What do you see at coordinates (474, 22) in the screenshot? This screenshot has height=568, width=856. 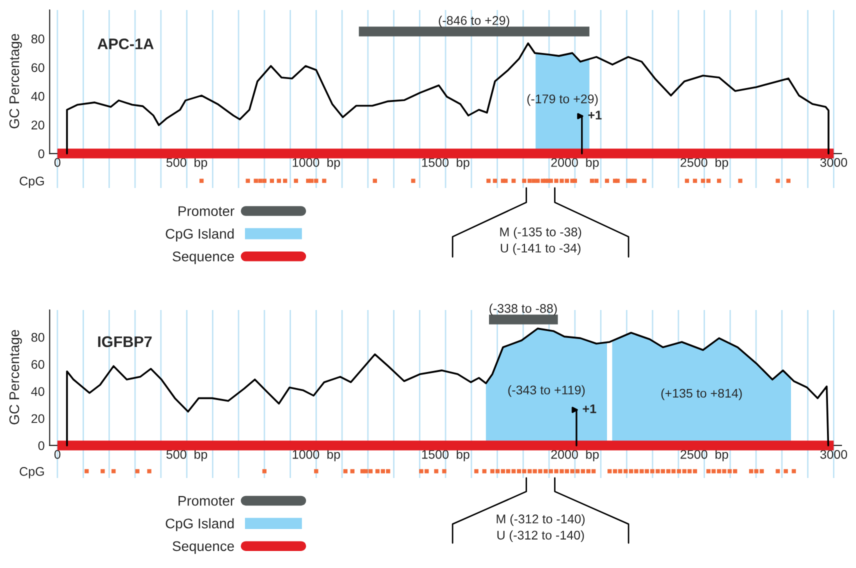 I see `annotation: (-846 to +29)` at bounding box center [474, 22].